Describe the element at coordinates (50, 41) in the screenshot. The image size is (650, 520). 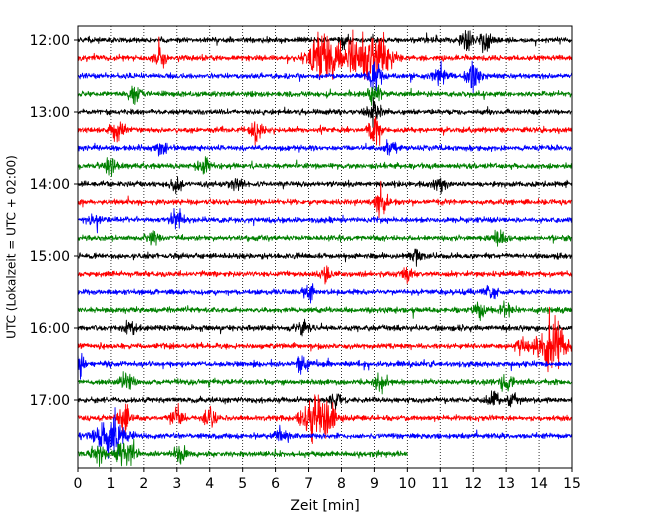
I see `y-tick-label: 12:00` at that location.